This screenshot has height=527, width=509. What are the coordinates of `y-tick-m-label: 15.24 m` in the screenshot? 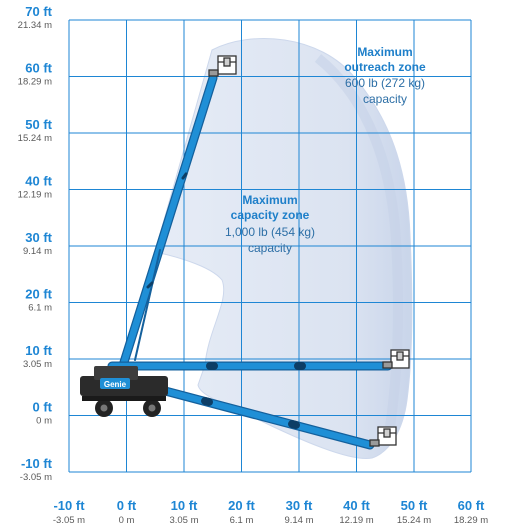 It's located at (35, 138).